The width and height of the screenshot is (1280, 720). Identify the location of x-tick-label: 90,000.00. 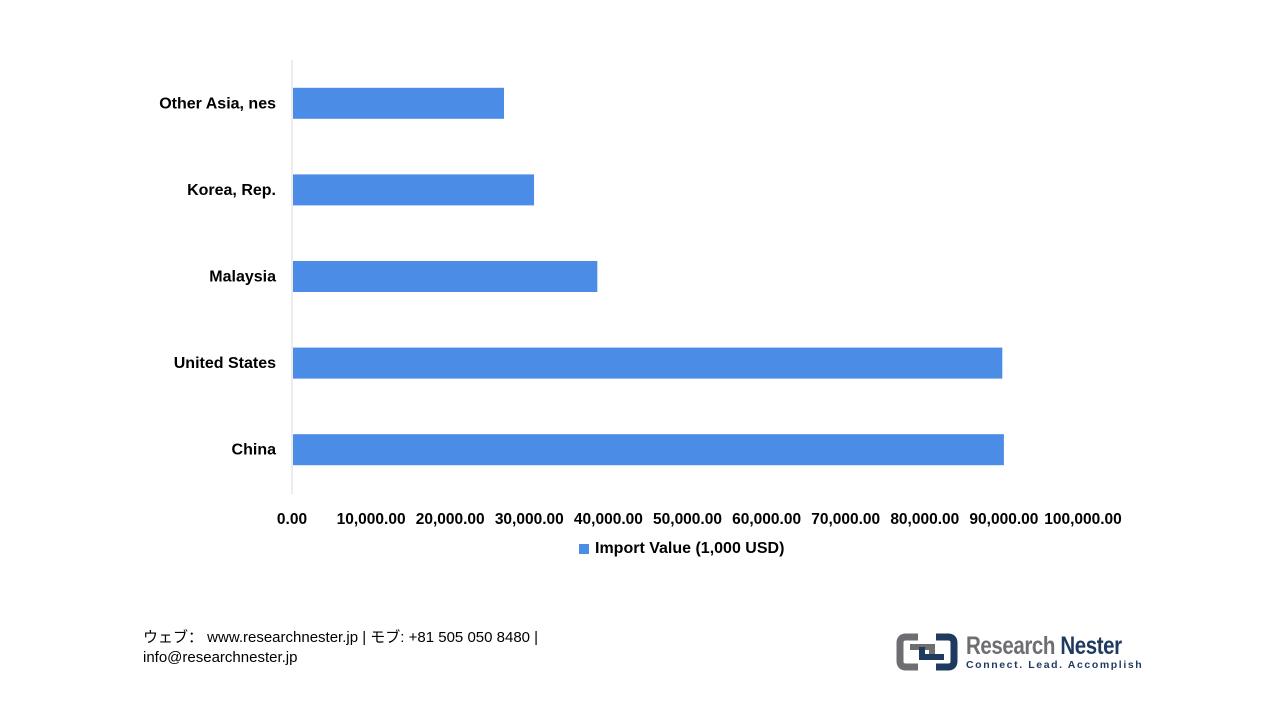
(1003, 519).